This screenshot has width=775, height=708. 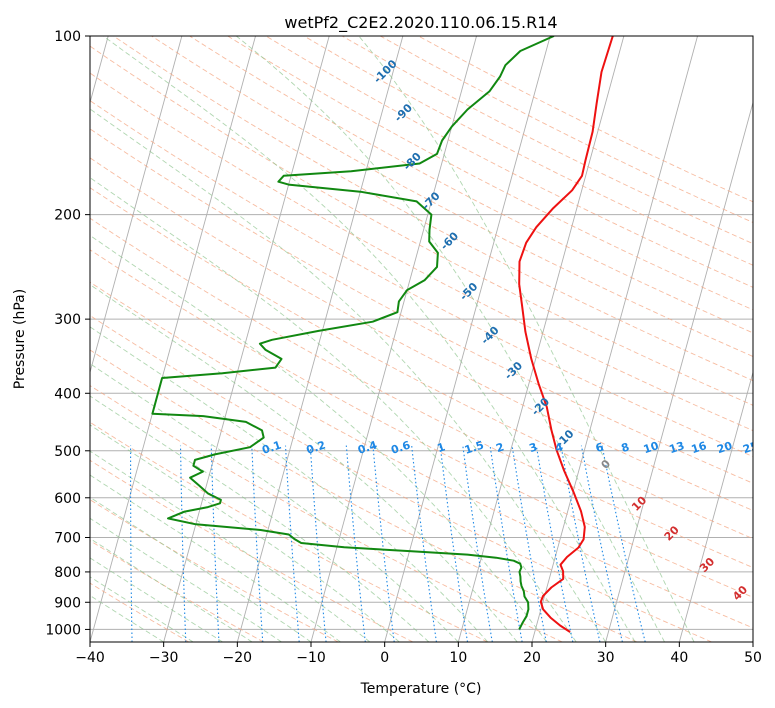 I want to click on y-tick-label: 300, so click(x=67, y=320).